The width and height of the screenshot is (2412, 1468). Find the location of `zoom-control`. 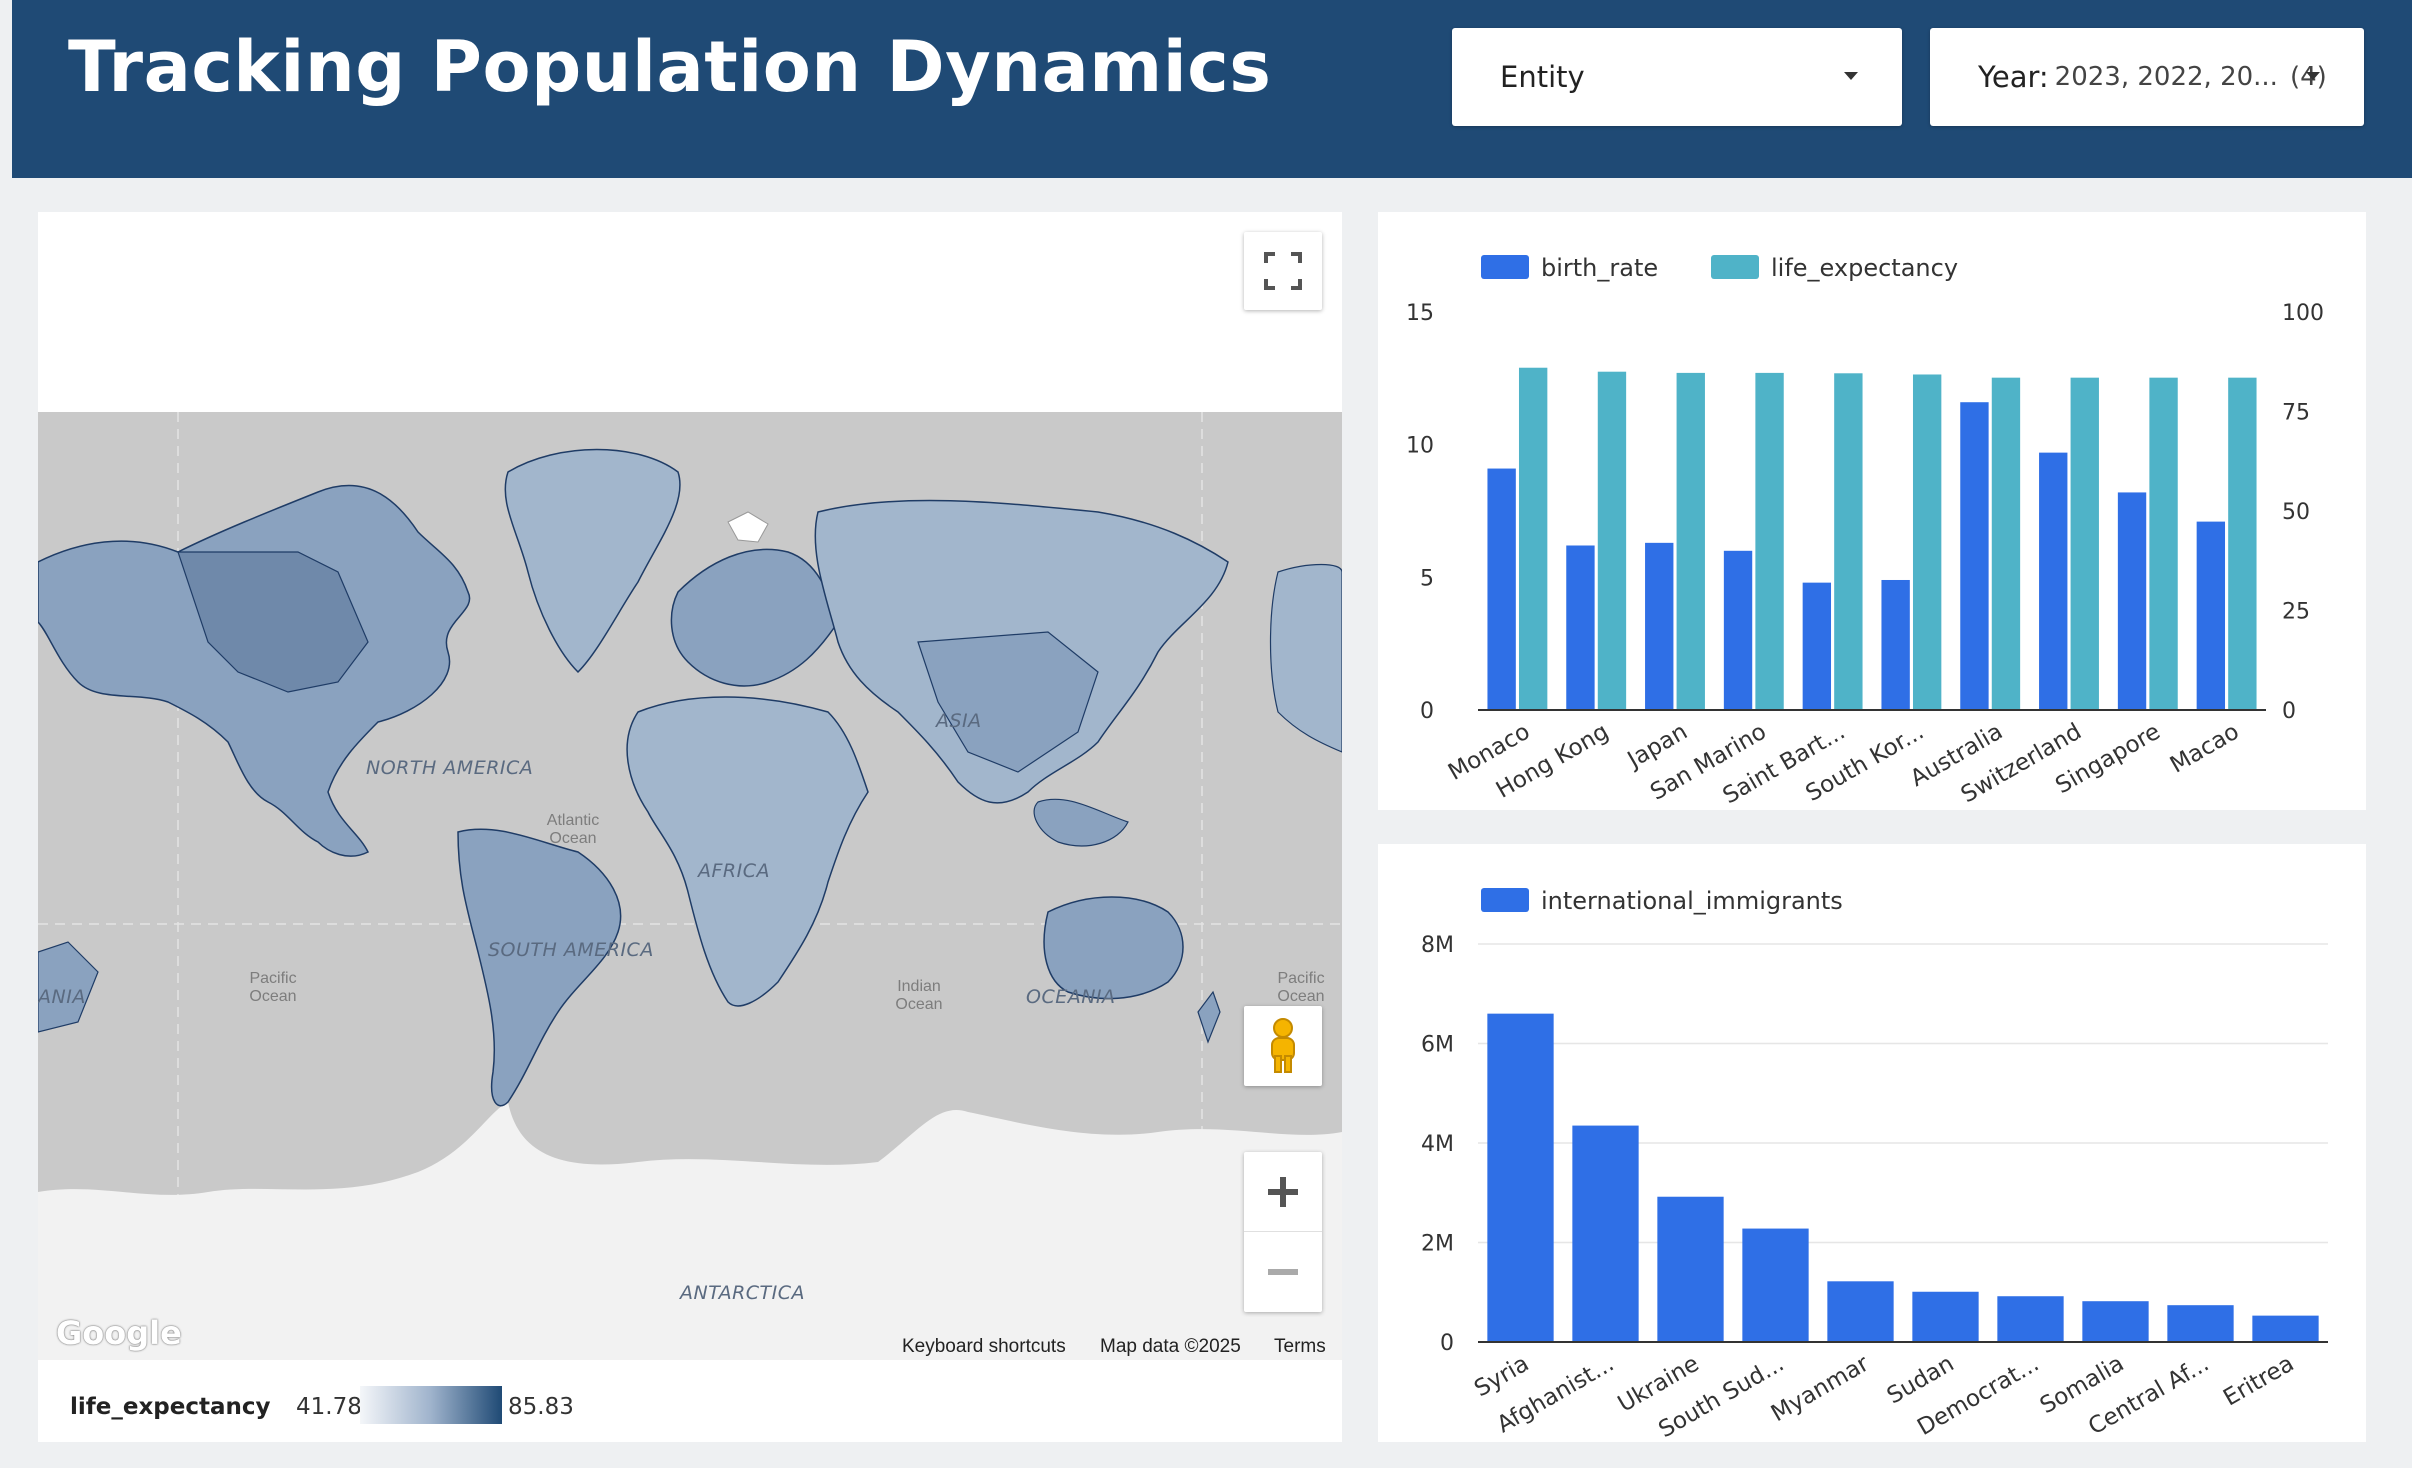

zoom-control is located at coordinates (1283, 1232).